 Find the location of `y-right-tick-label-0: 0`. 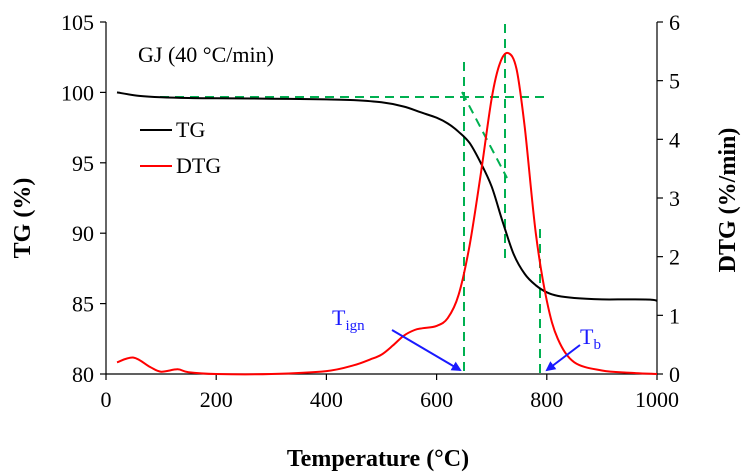

y-right-tick-label-0: 0 is located at coordinates (674, 374).